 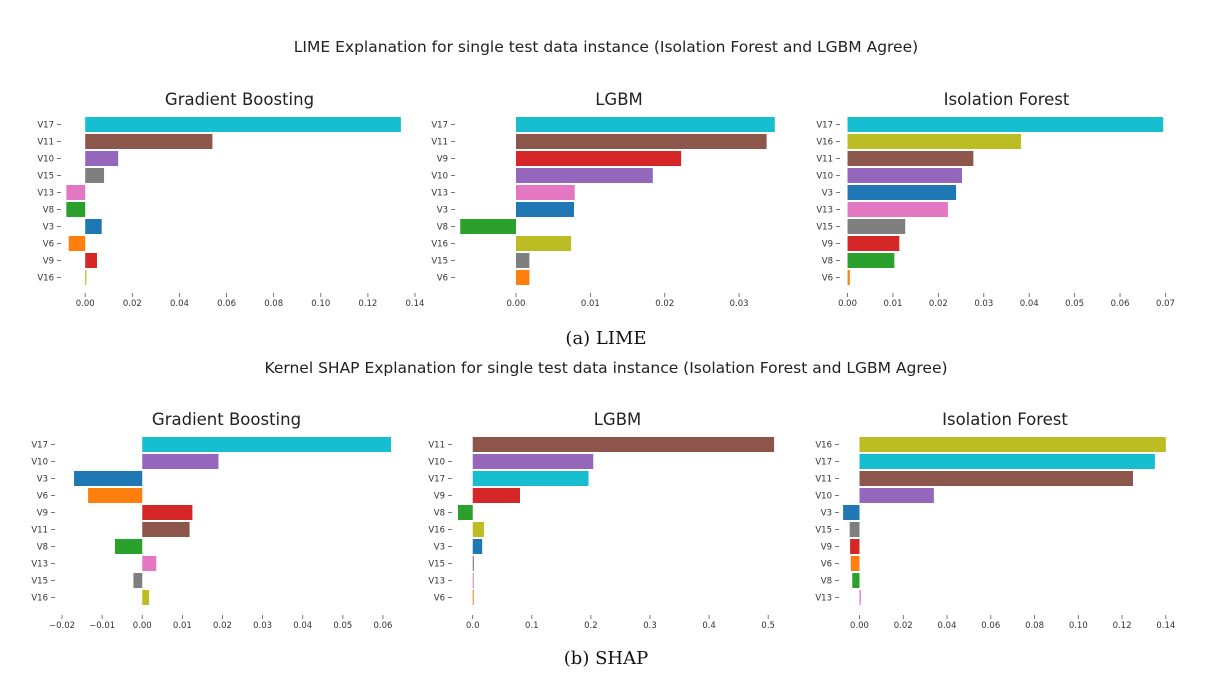 I want to click on lime-if-ytick-v6: V6, so click(x=827, y=279).